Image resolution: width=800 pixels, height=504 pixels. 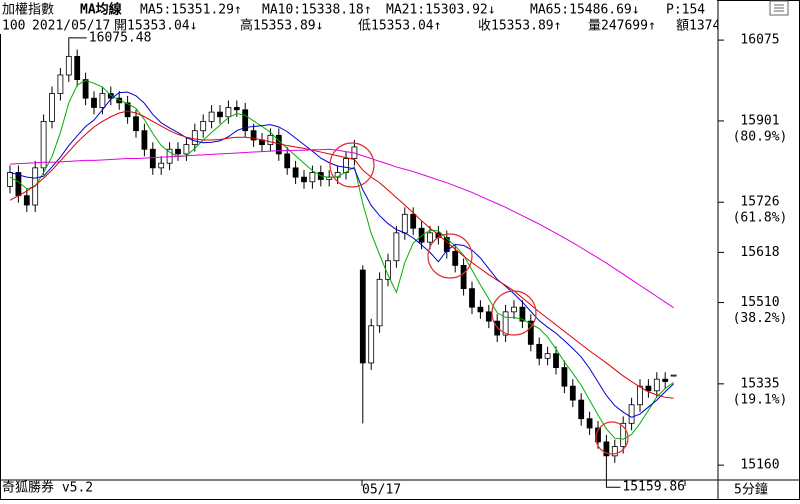 I want to click on fib-label: (38.2%), so click(x=760, y=318).